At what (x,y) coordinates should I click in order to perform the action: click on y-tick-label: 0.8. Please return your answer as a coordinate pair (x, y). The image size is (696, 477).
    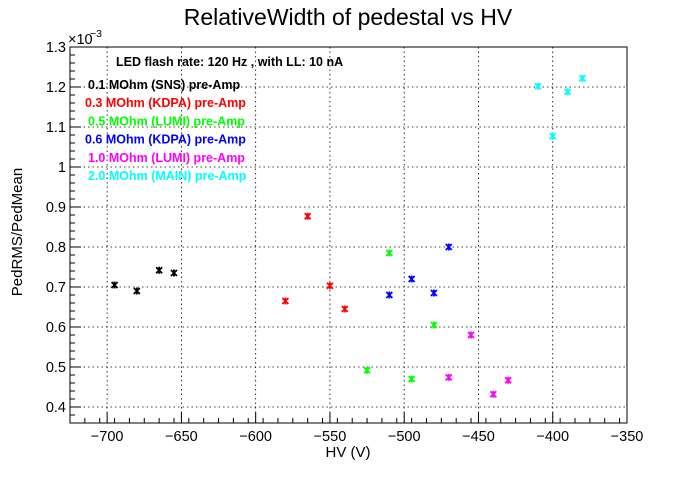
    Looking at the image, I should click on (56, 248).